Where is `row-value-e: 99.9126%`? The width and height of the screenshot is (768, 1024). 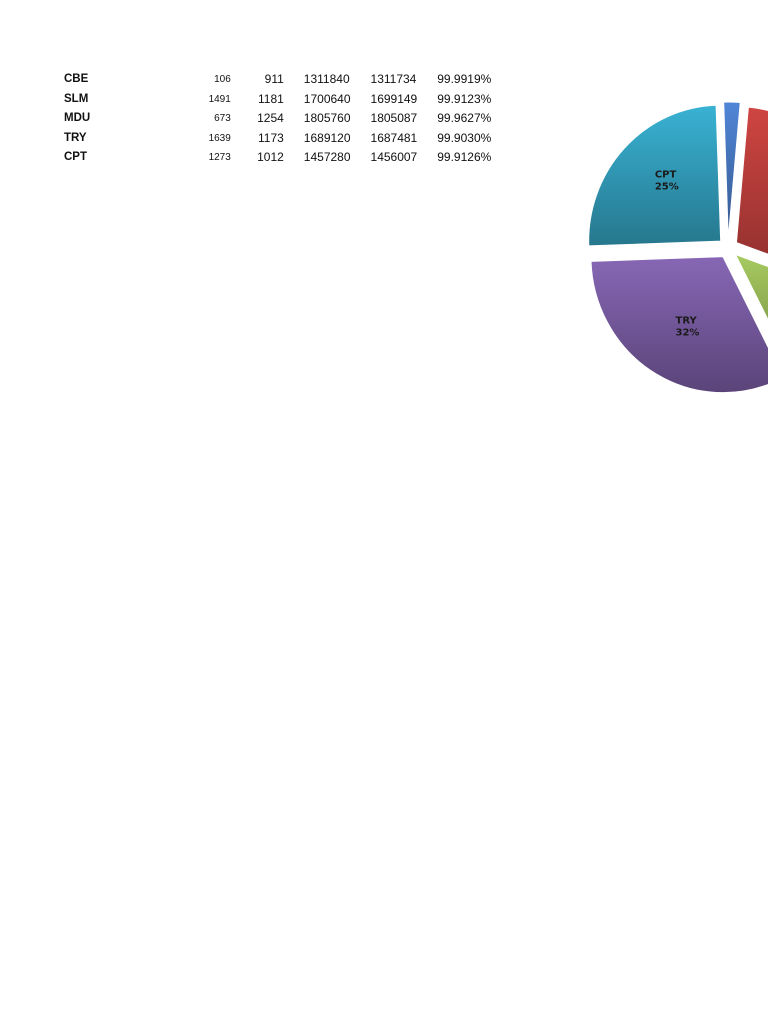 row-value-e: 99.9126% is located at coordinates (464, 157).